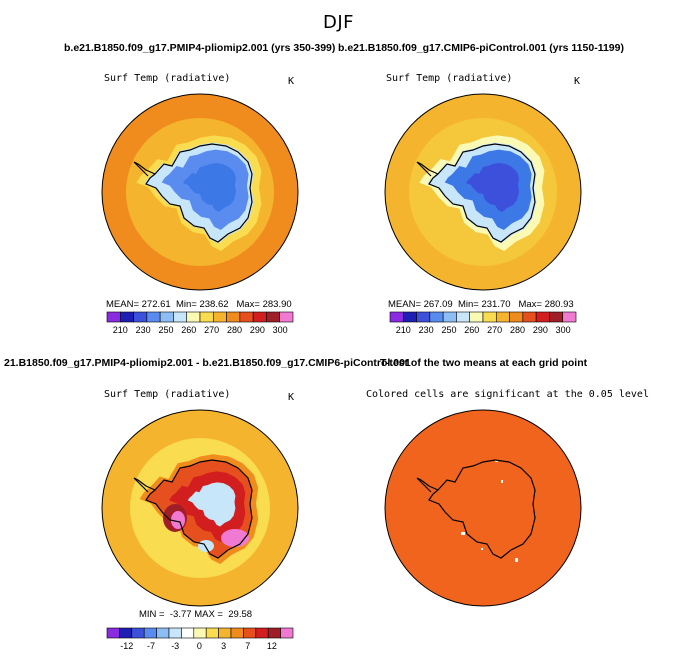  Describe the element at coordinates (468, 304) in the screenshot. I see `panel2-min-label: Min=` at that location.